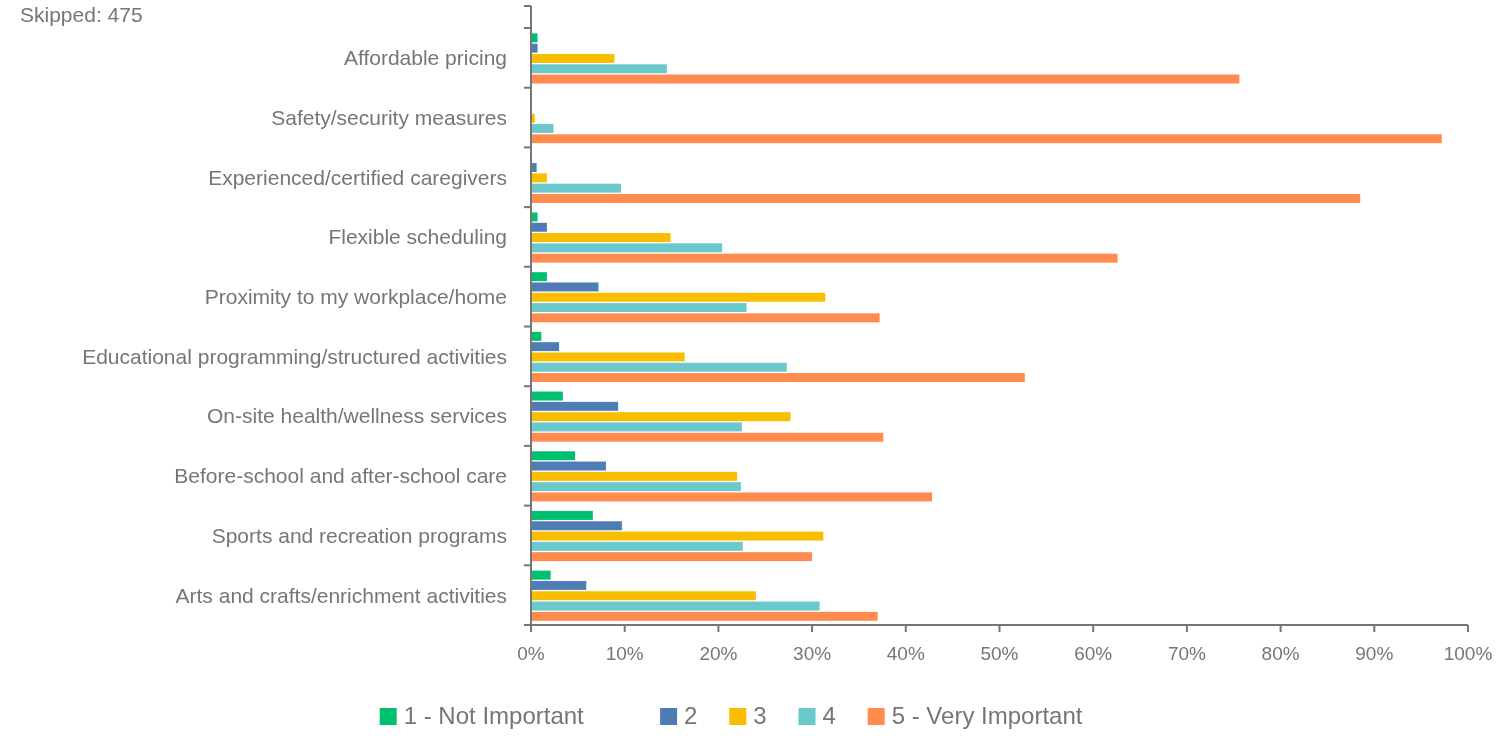 The image size is (1501, 736). Describe the element at coordinates (357, 416) in the screenshot. I see `y-tick-label: On-site health/wellness services` at that location.